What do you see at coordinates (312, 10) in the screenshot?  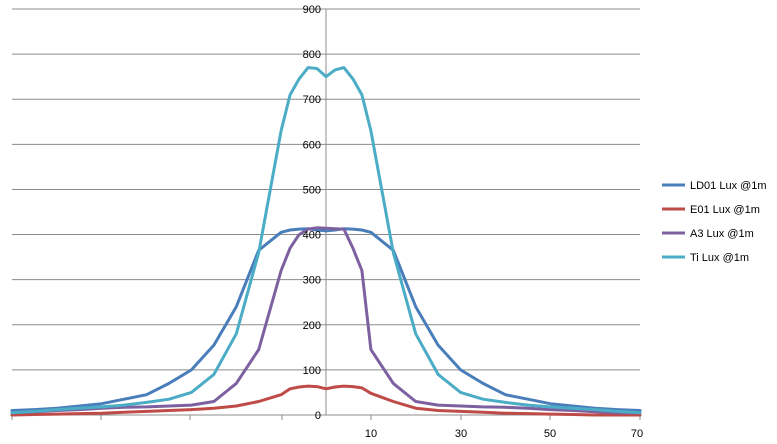 I see `y-tick-label: 900` at bounding box center [312, 10].